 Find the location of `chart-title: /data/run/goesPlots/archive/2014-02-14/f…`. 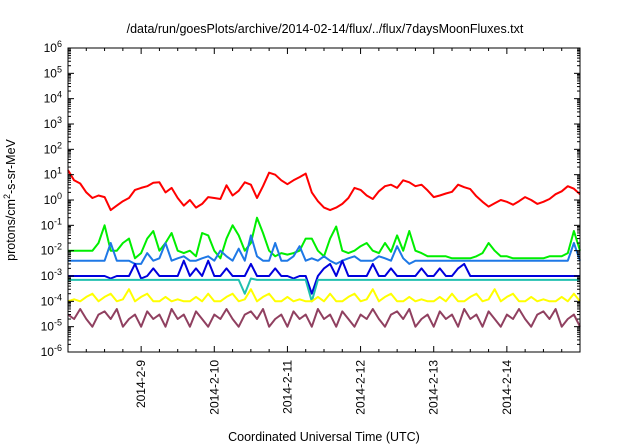

chart-title: /data/run/goesPlots/archive/2014-02-14/f… is located at coordinates (325, 29).